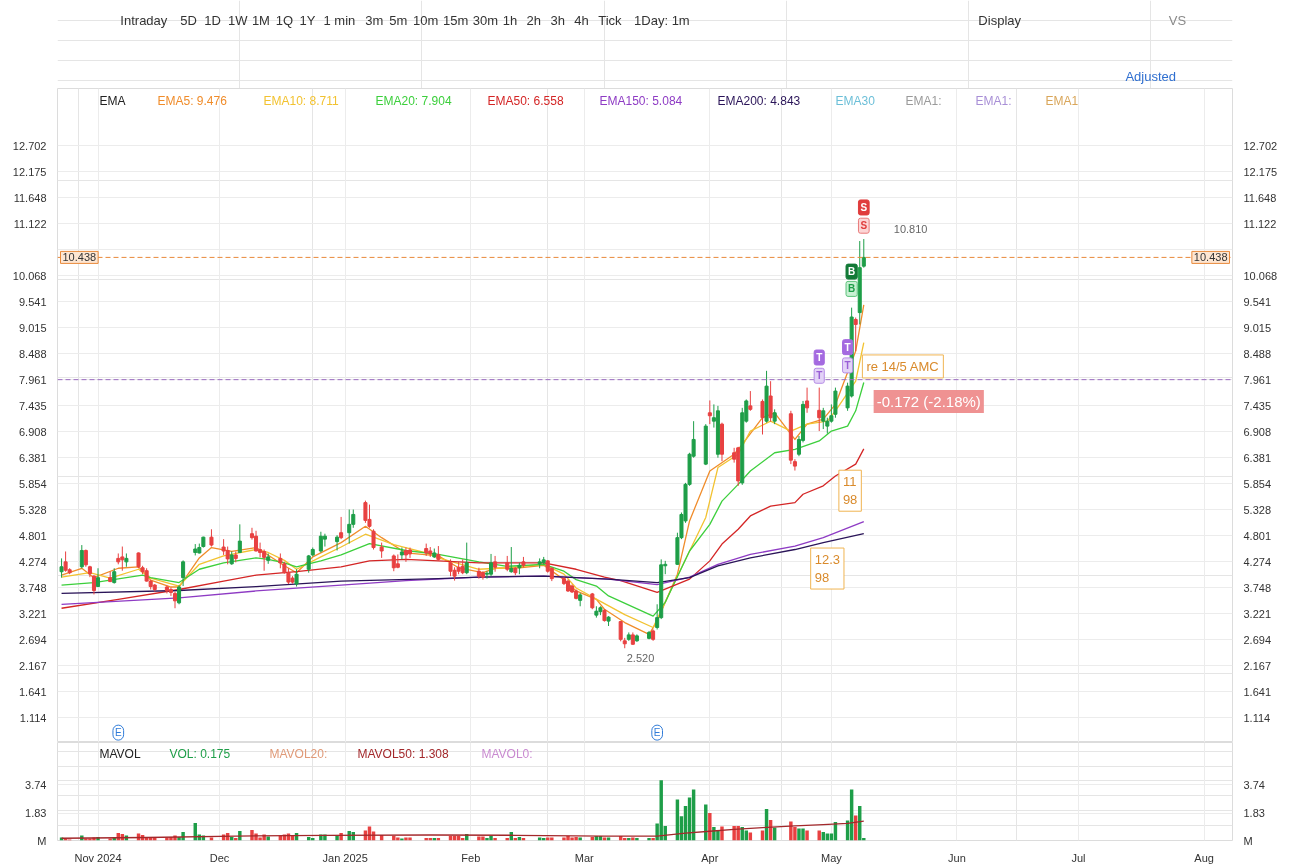  Describe the element at coordinates (32, 327) in the screenshot. I see `y-tick-label: 9.015` at that location.